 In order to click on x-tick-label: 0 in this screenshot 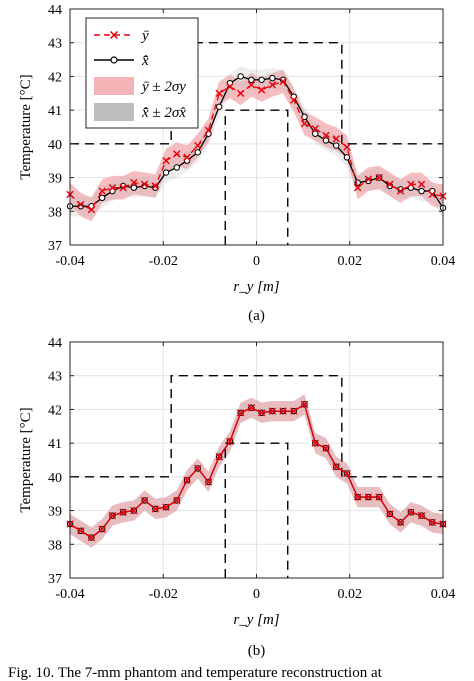, I will do `click(256, 261)`.